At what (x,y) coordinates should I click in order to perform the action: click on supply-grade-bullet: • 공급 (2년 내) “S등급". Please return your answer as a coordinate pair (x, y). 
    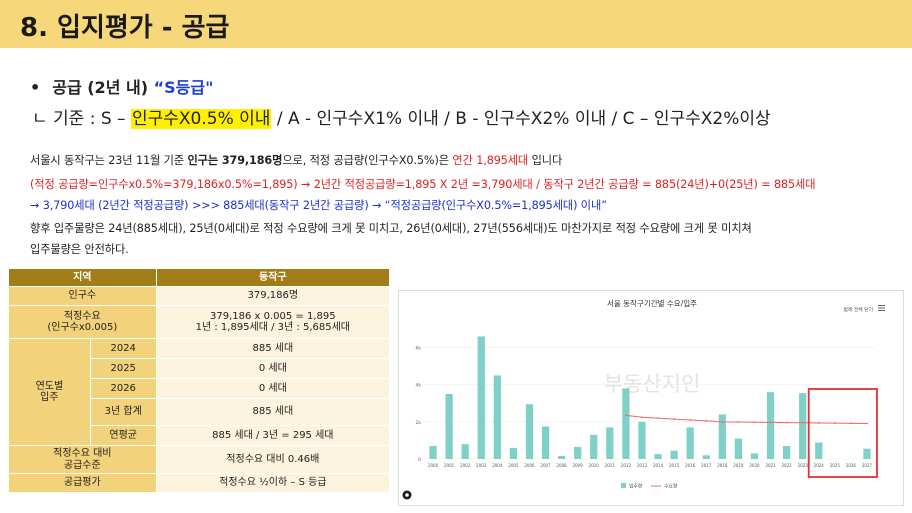
    Looking at the image, I should click on (121, 86).